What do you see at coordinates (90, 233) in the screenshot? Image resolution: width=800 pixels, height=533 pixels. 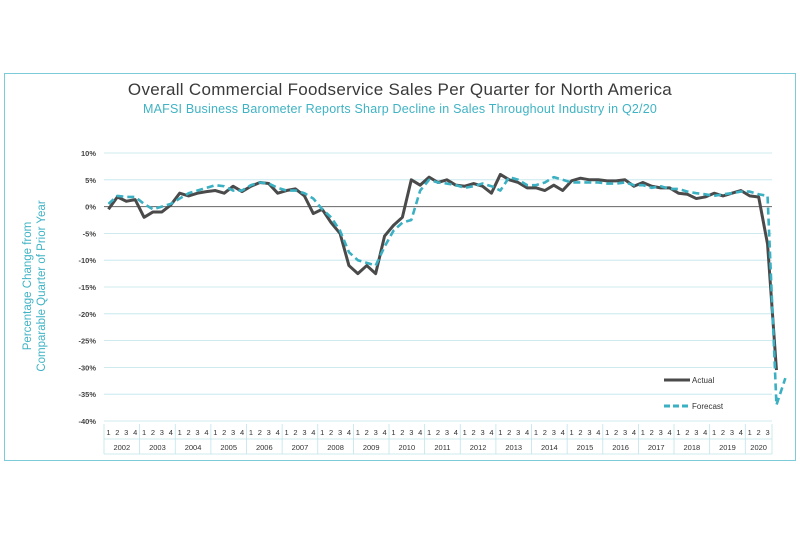 I see `y-tick-label: -5%` at bounding box center [90, 233].